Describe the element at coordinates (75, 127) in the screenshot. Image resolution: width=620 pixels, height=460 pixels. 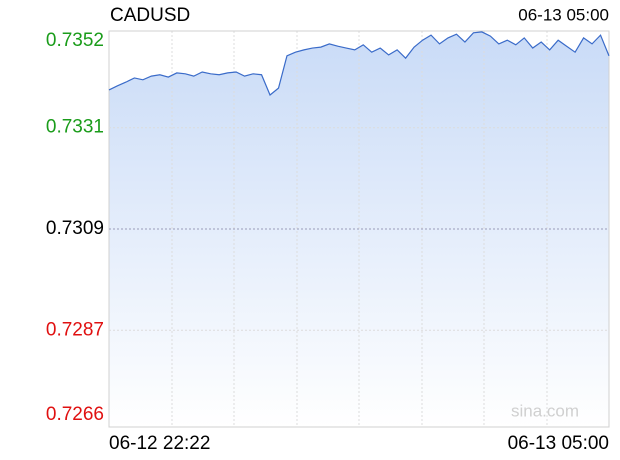
I see `y-tick-label: 0.7331` at that location.